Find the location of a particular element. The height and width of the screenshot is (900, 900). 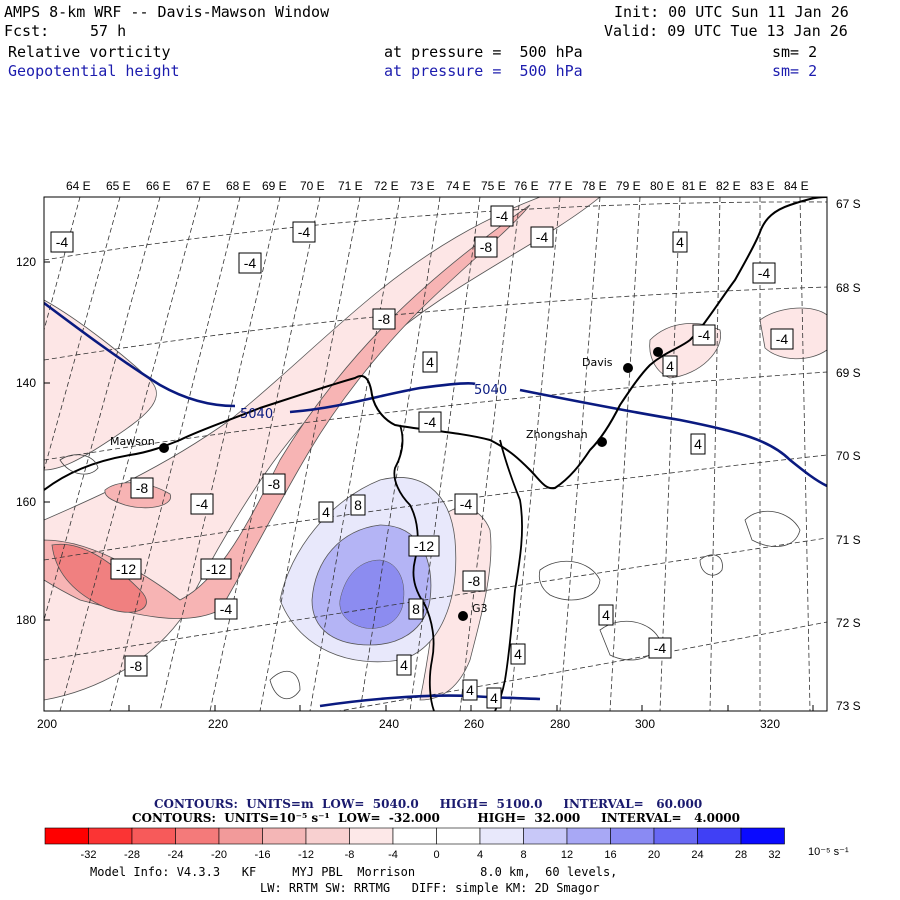

field2-name: Geopotential height is located at coordinates (94, 71).